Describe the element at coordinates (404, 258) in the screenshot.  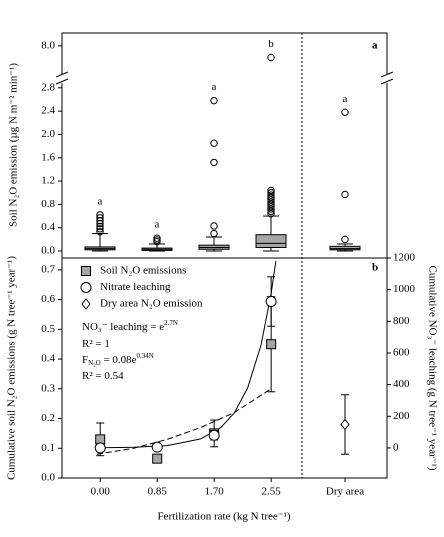
I see `y2-tick-label: 1200` at that location.